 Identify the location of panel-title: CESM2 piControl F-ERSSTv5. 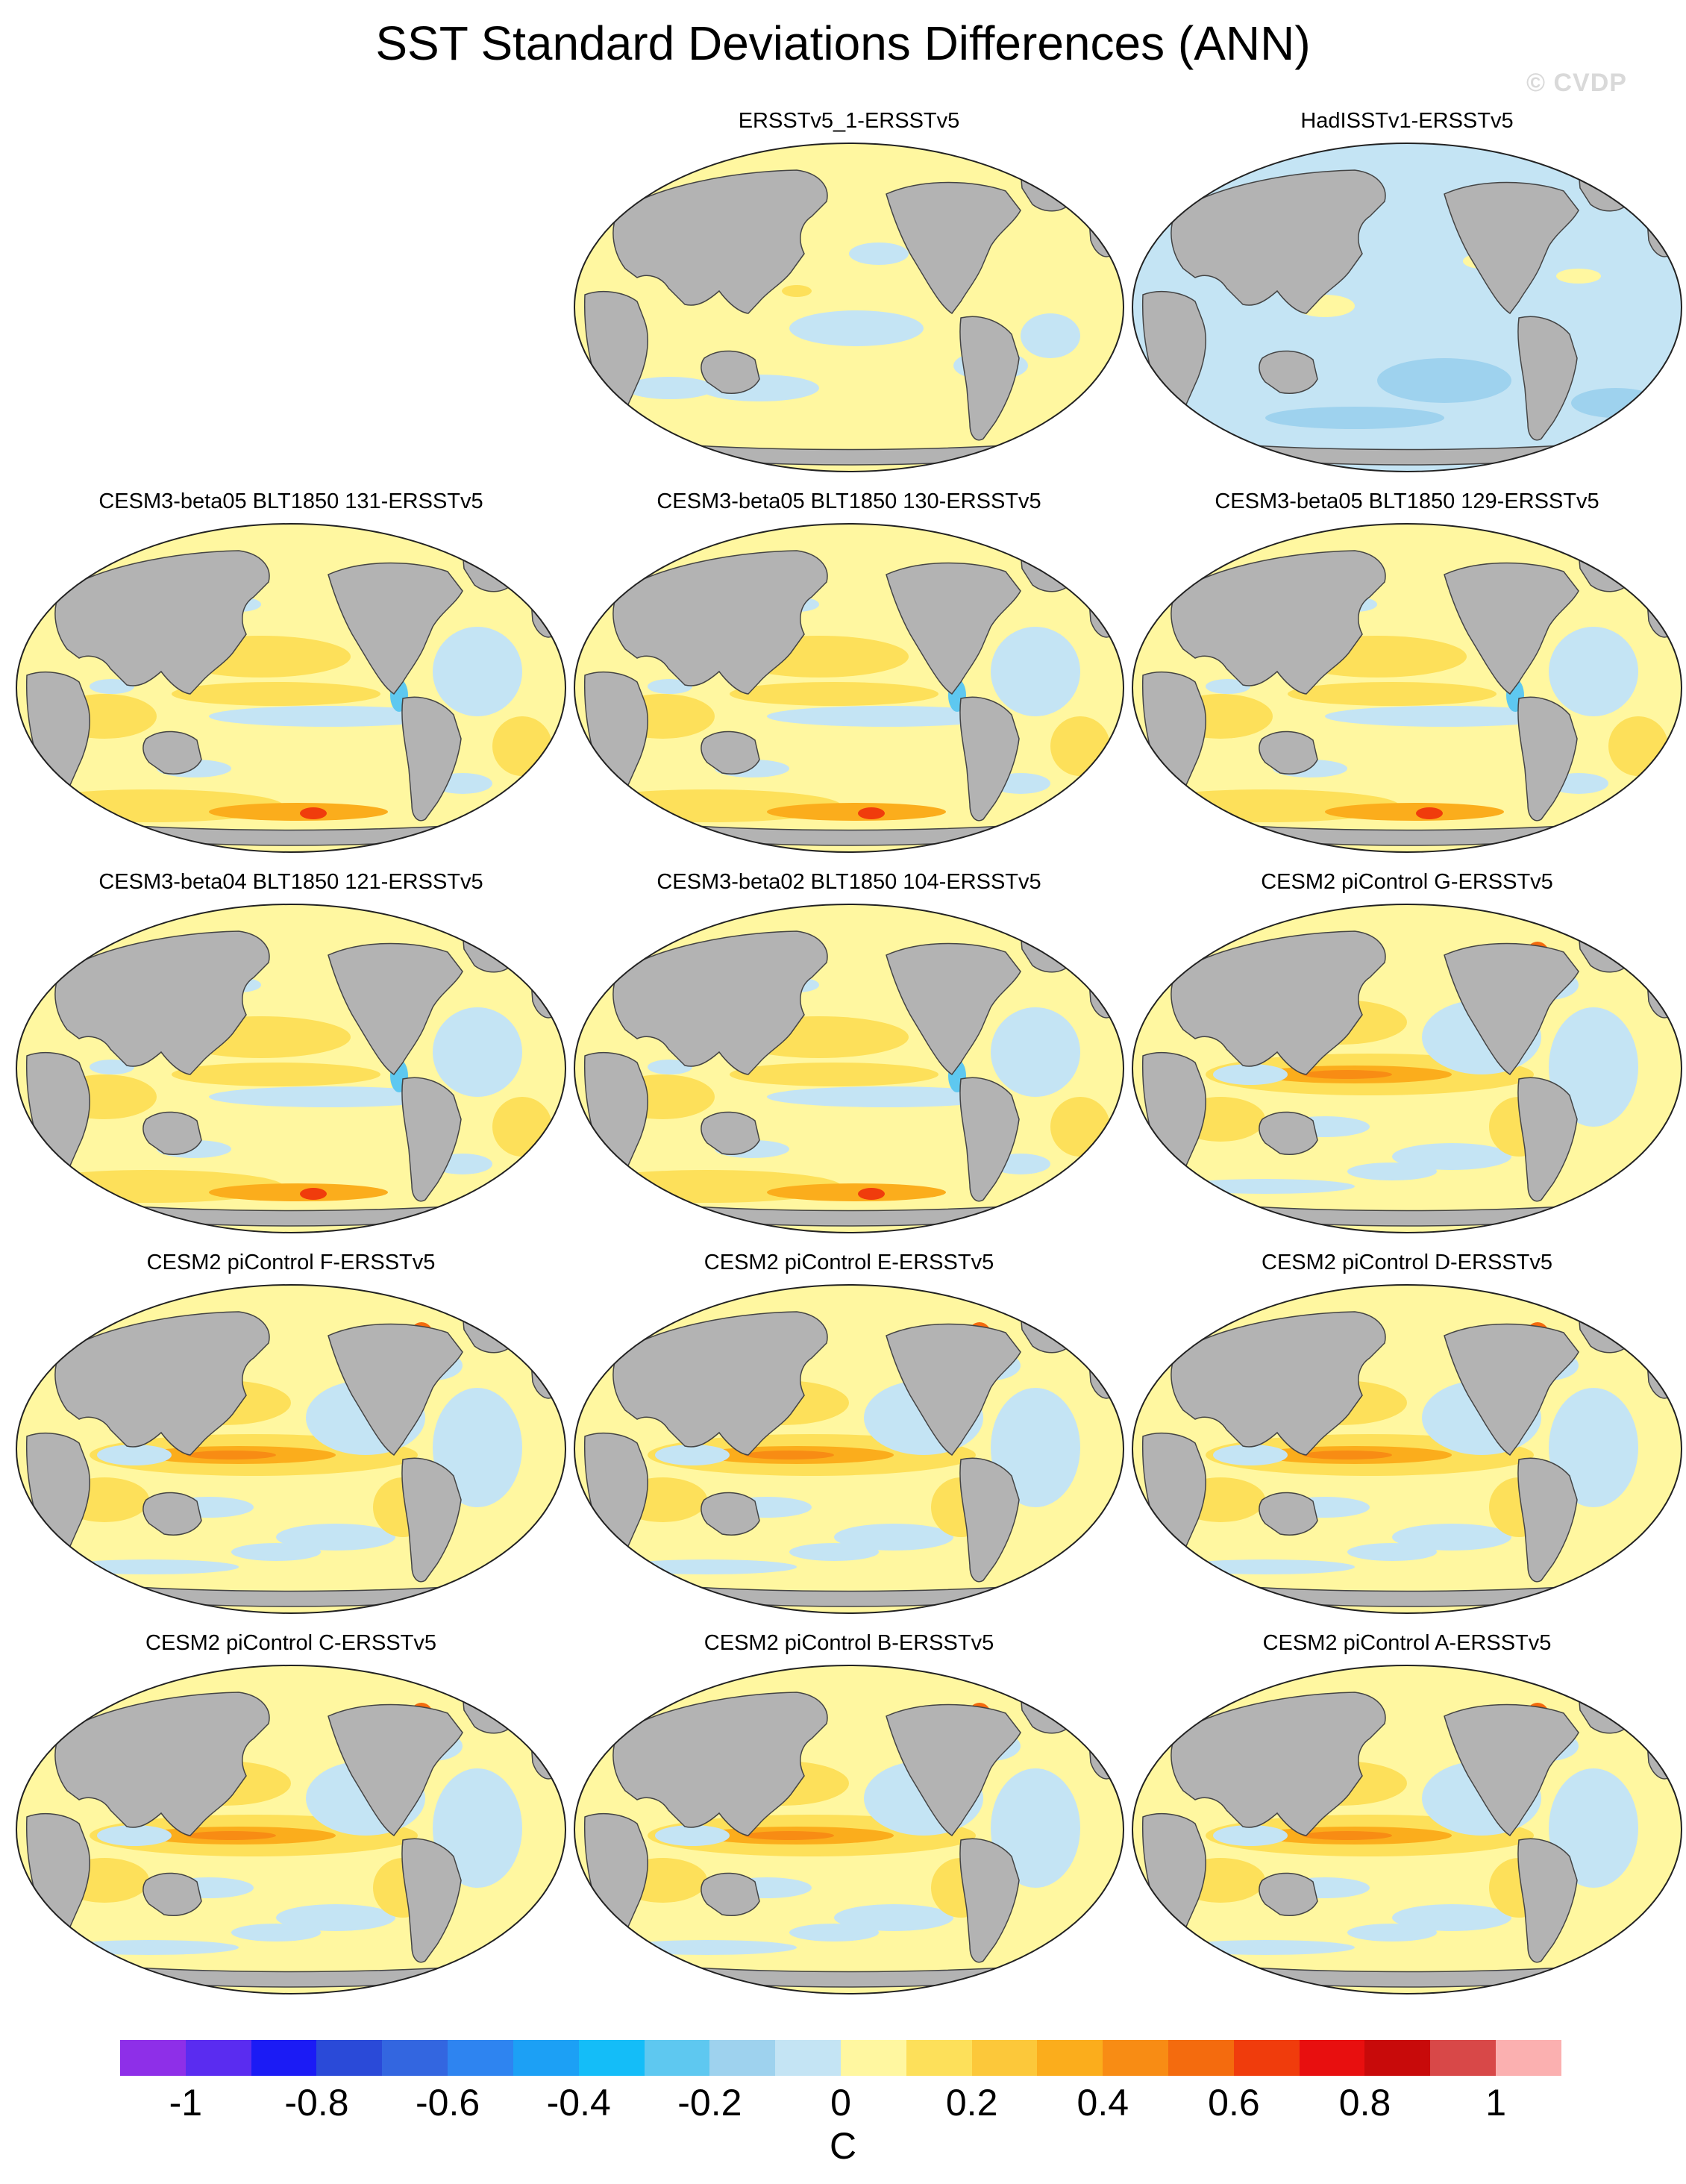
(291, 1262).